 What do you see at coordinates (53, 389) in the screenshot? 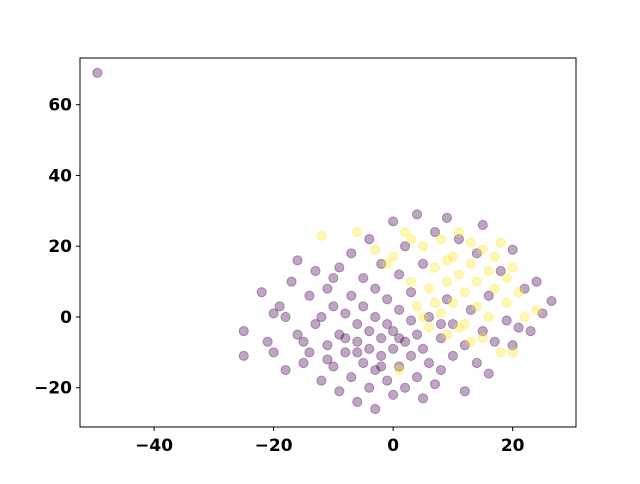
I see `y-tick-label: −20` at bounding box center [53, 389].